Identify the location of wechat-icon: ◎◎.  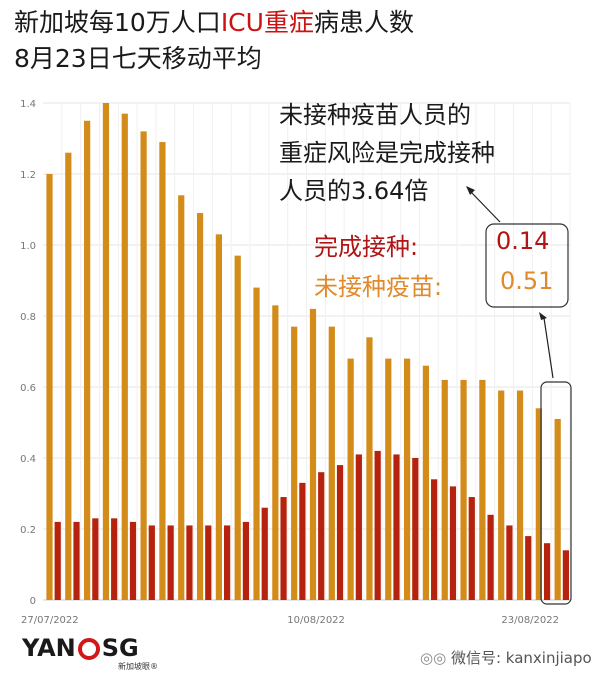
(435, 658).